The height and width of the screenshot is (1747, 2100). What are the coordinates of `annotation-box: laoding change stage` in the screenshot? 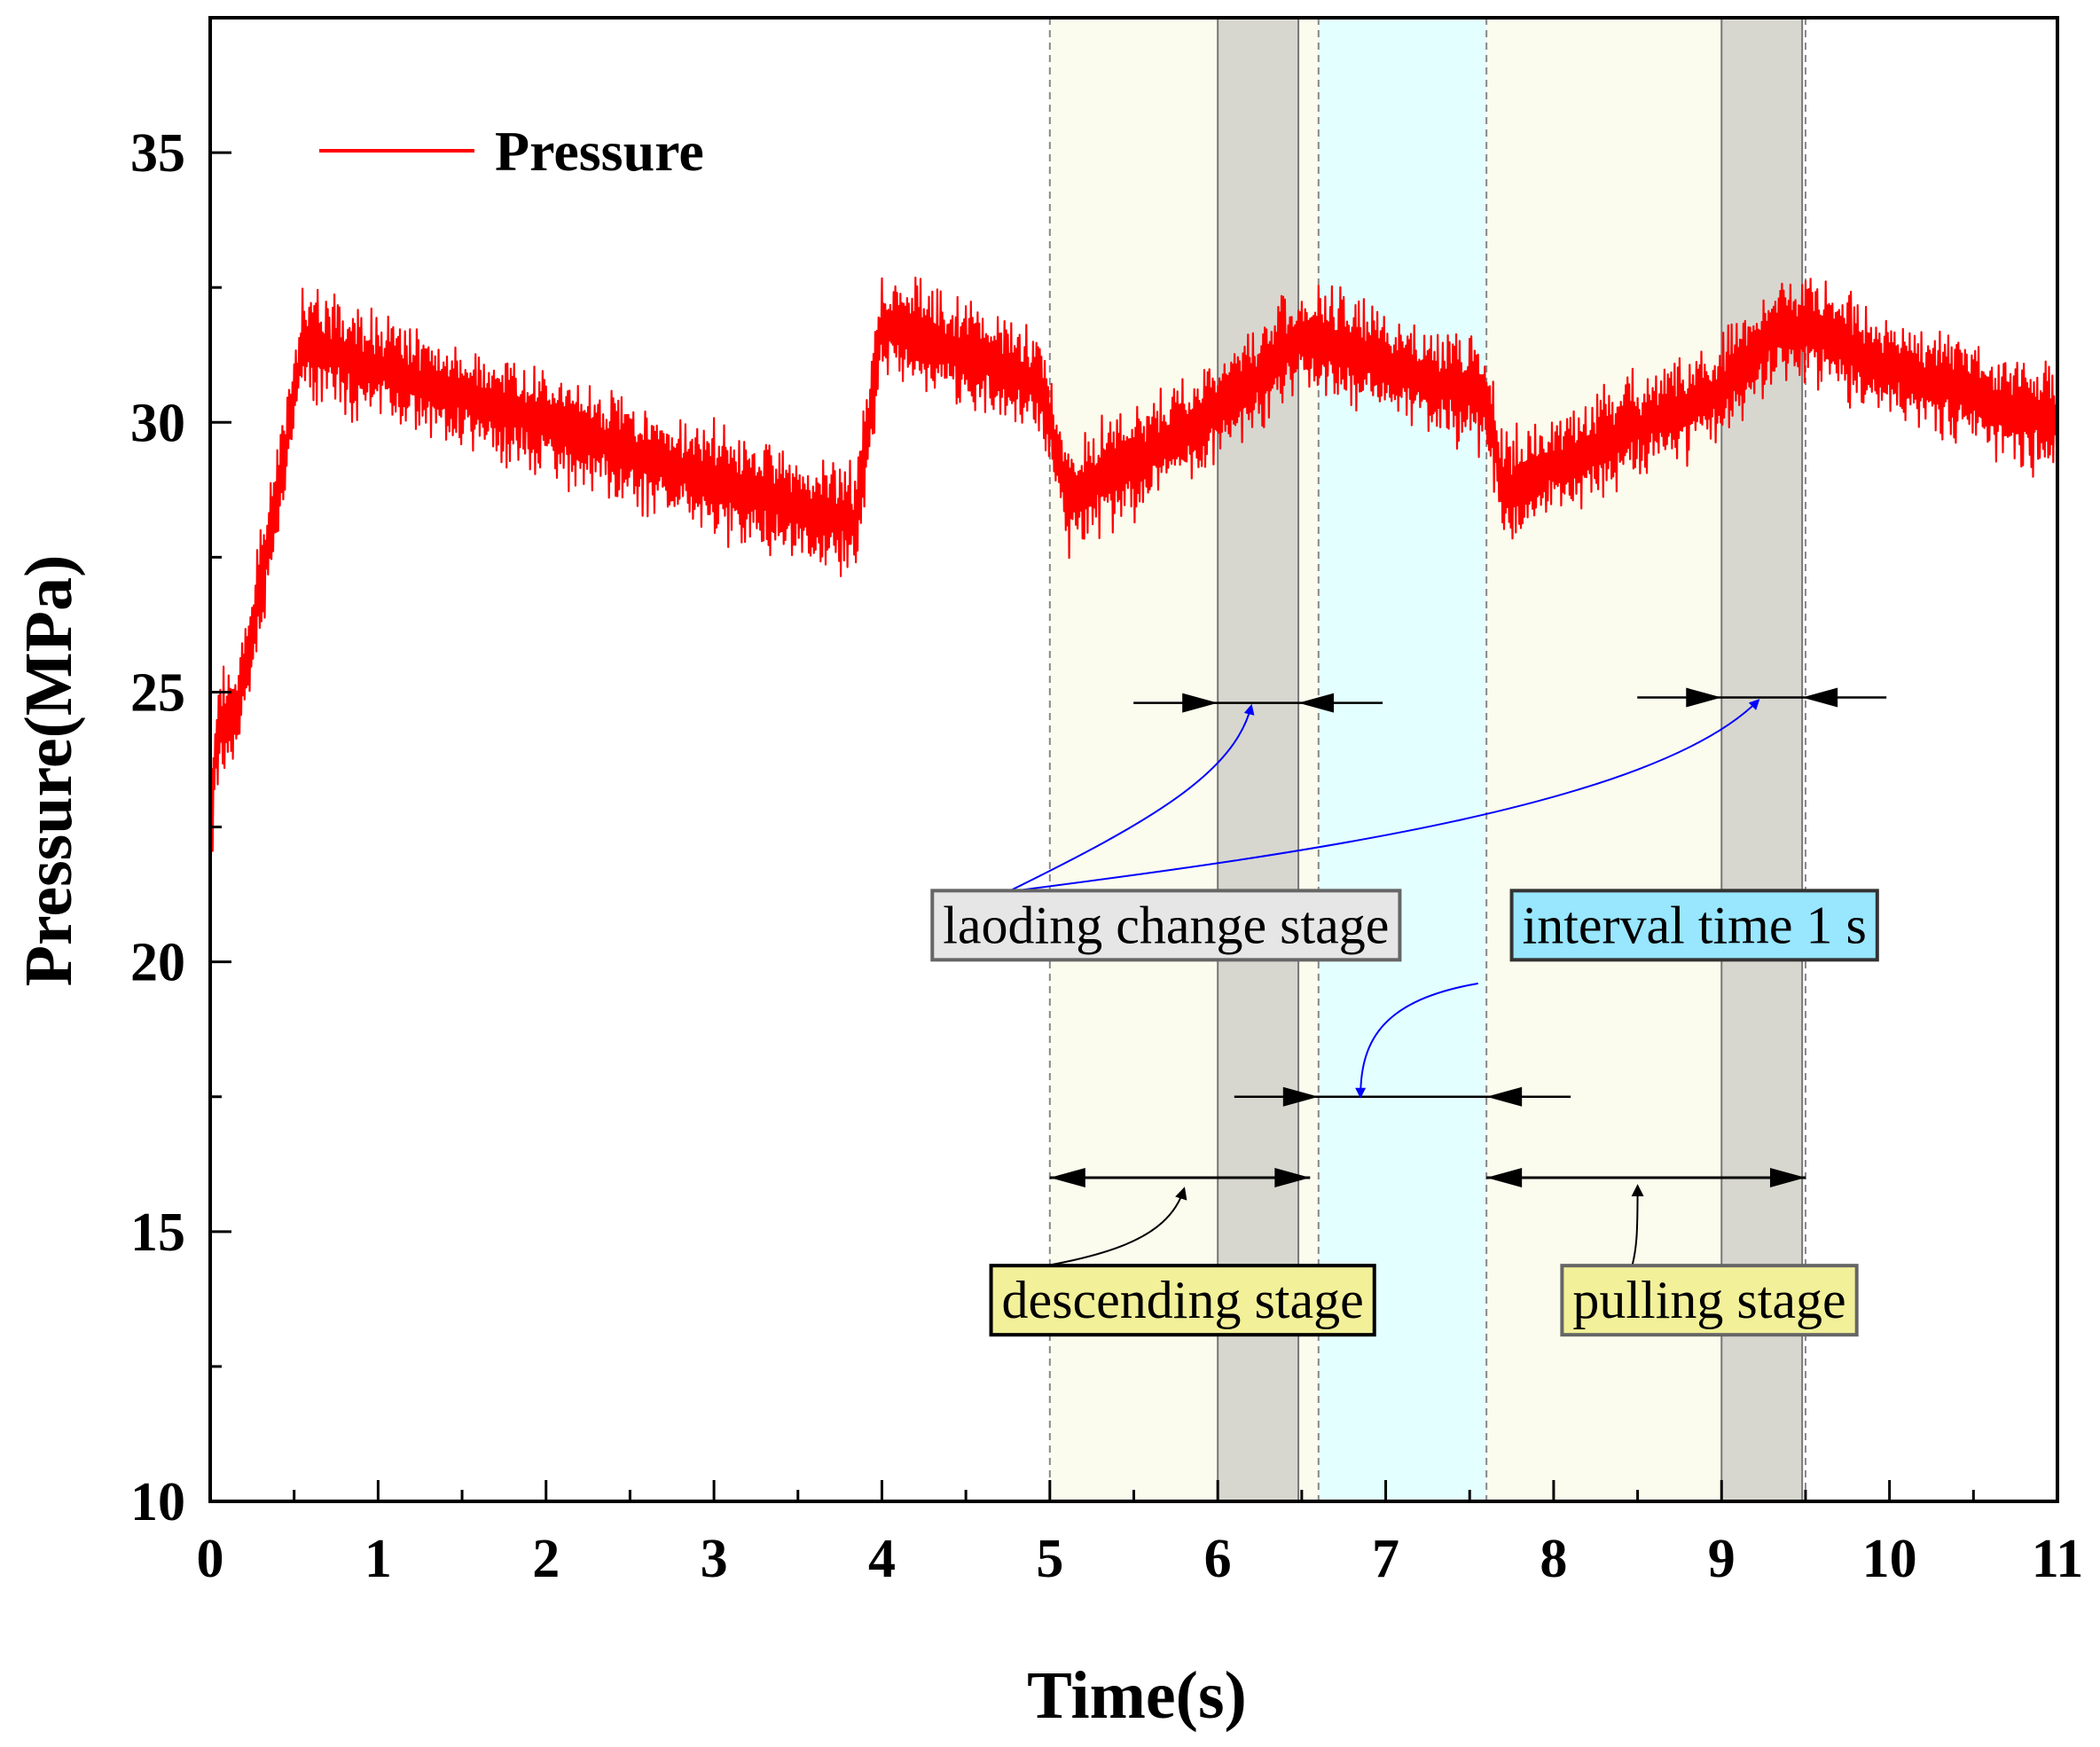 It's located at (1166, 925).